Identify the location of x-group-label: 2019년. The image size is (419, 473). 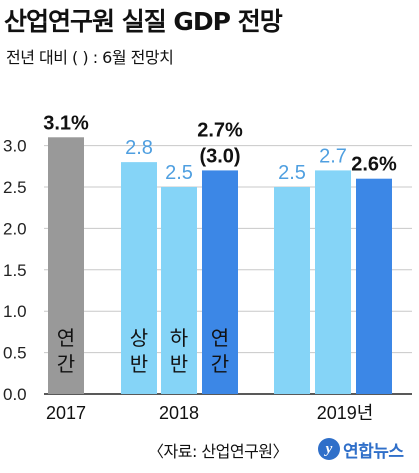
(345, 413).